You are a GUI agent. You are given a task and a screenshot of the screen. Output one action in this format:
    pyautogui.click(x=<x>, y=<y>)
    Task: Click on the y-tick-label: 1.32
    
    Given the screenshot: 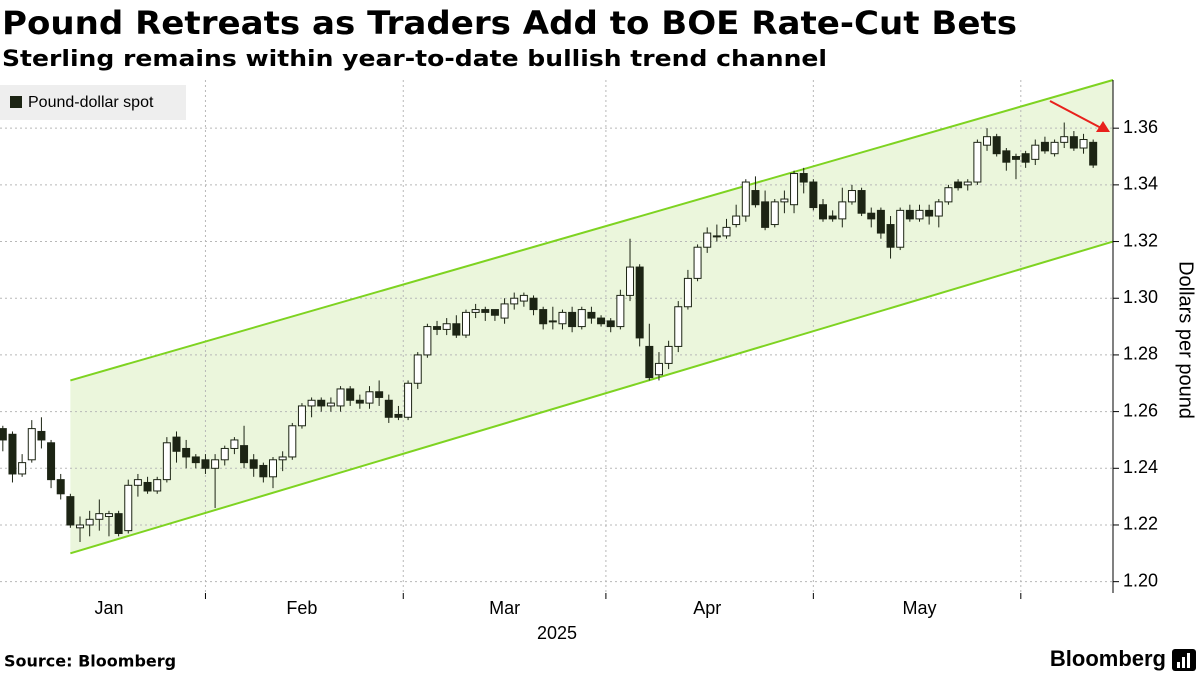 What is the action you would take?
    pyautogui.click(x=1140, y=240)
    